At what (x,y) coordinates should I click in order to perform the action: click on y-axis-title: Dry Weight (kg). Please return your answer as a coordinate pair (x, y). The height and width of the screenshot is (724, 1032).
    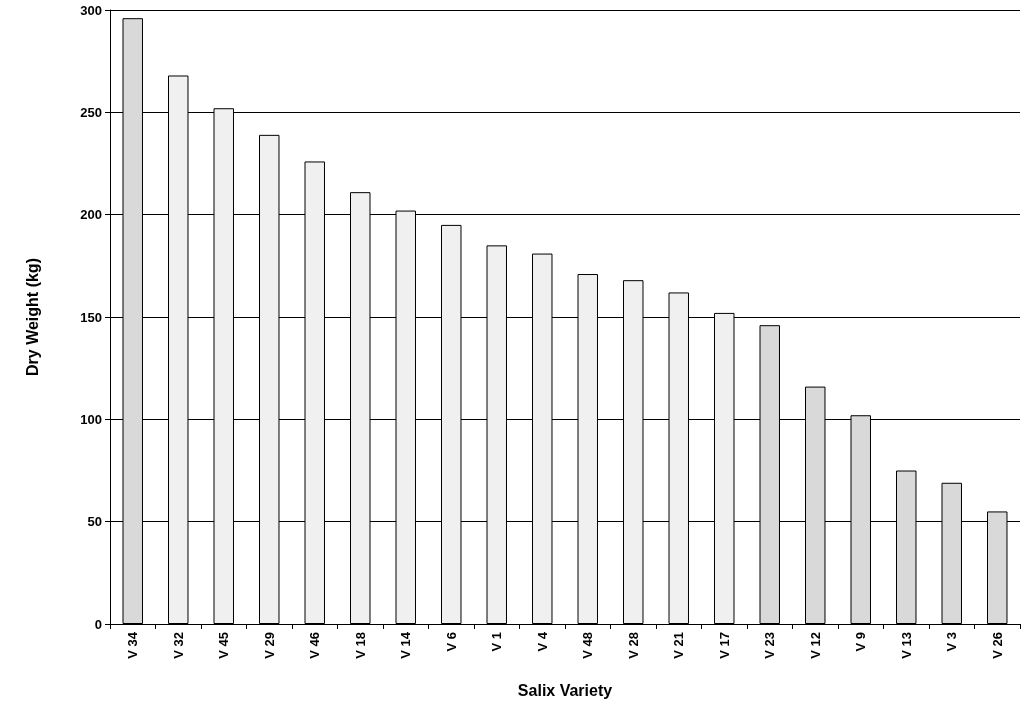
    Looking at the image, I should click on (32, 317).